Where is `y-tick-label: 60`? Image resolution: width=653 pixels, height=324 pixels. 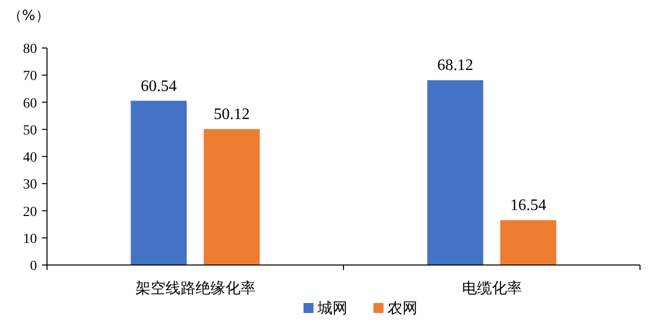 y-tick-label: 60 is located at coordinates (30, 104).